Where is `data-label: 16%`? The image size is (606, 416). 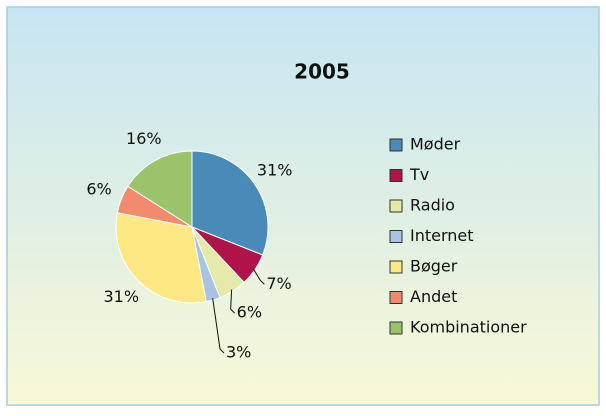 data-label: 16% is located at coordinates (144, 138).